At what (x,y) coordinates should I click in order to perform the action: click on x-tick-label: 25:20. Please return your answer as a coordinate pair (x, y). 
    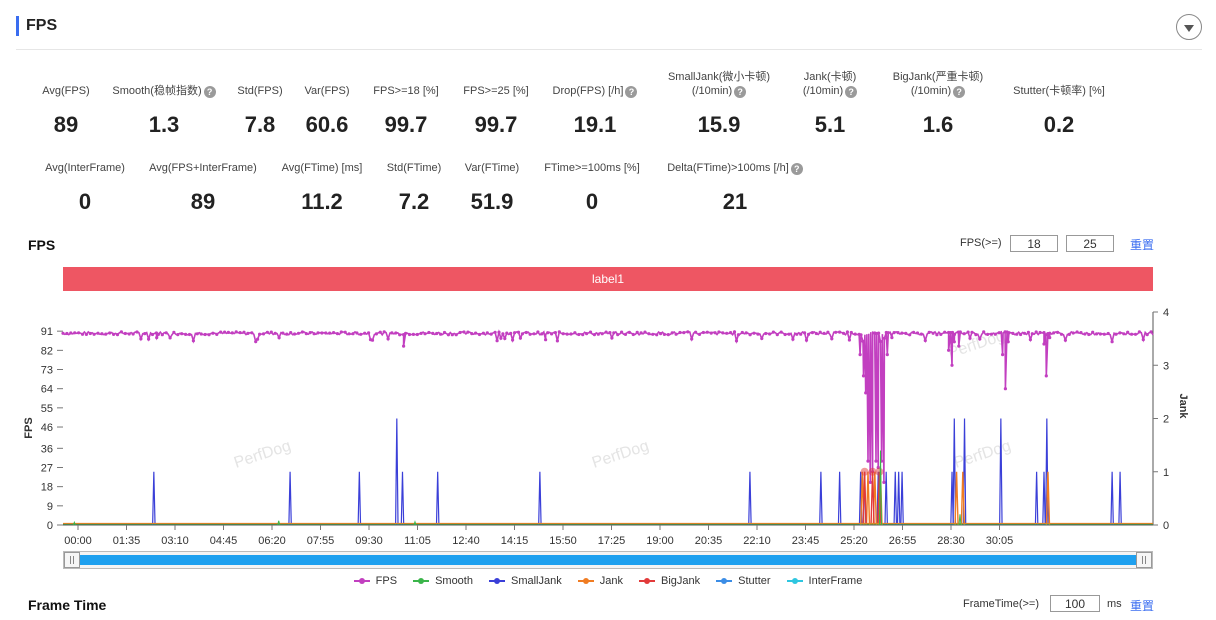
    Looking at the image, I should click on (854, 541).